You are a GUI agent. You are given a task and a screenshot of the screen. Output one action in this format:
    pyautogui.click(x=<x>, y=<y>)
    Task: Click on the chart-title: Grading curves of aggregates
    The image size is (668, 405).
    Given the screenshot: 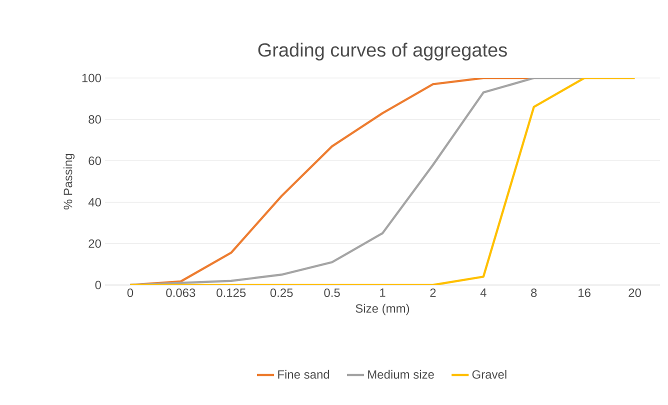 What is the action you would take?
    pyautogui.click(x=382, y=51)
    